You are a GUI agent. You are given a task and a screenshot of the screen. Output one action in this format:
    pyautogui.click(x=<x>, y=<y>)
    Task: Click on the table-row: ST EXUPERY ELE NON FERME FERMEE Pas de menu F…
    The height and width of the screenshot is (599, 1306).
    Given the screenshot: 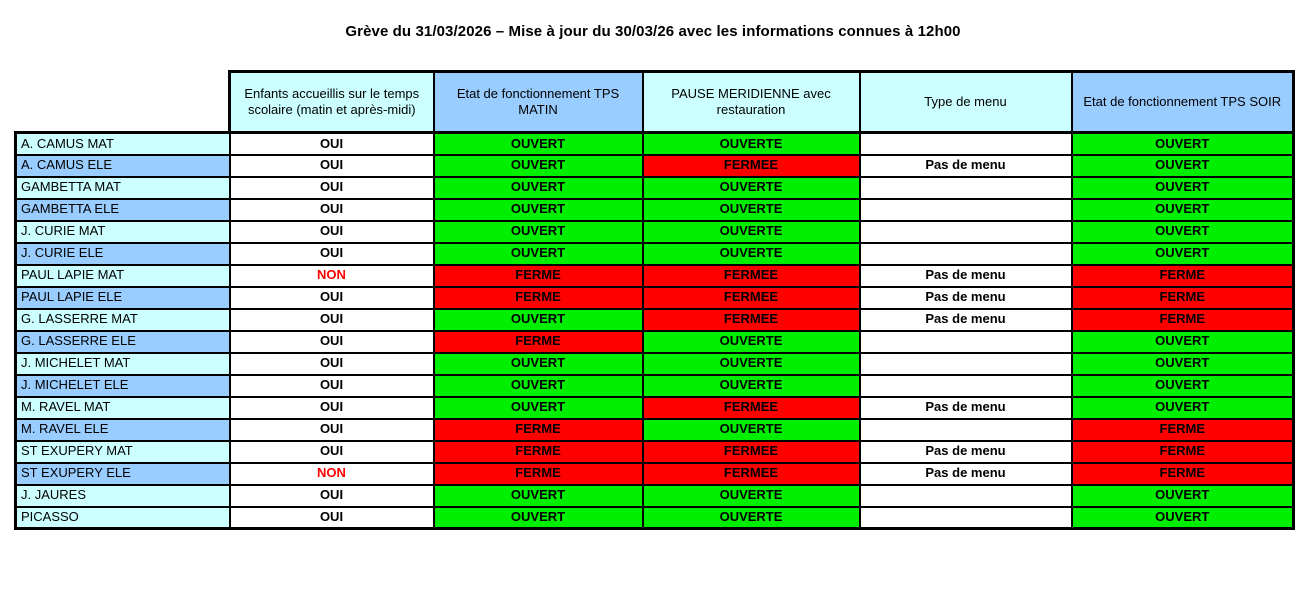 What is the action you would take?
    pyautogui.click(x=654, y=473)
    